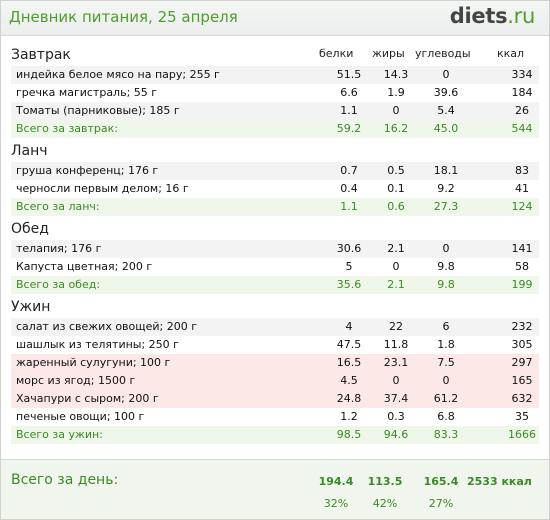 The height and width of the screenshot is (520, 550). I want to click on food-name: морс из ягод; 1500 г, so click(76, 380).